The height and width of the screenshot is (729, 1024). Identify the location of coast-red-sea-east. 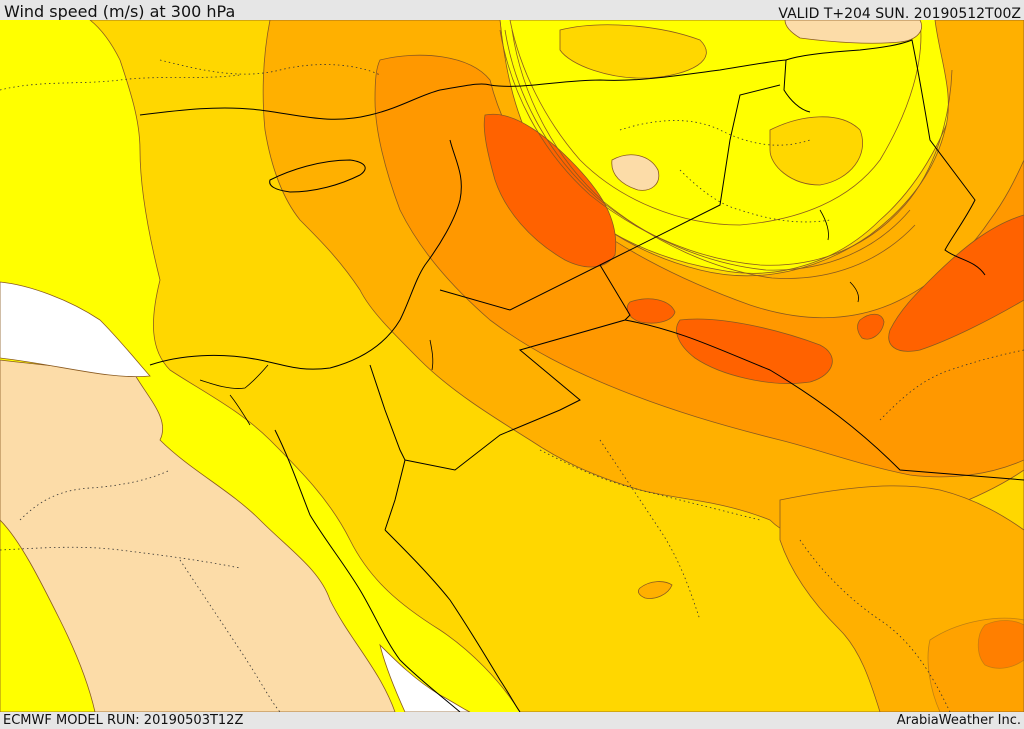
(452, 620).